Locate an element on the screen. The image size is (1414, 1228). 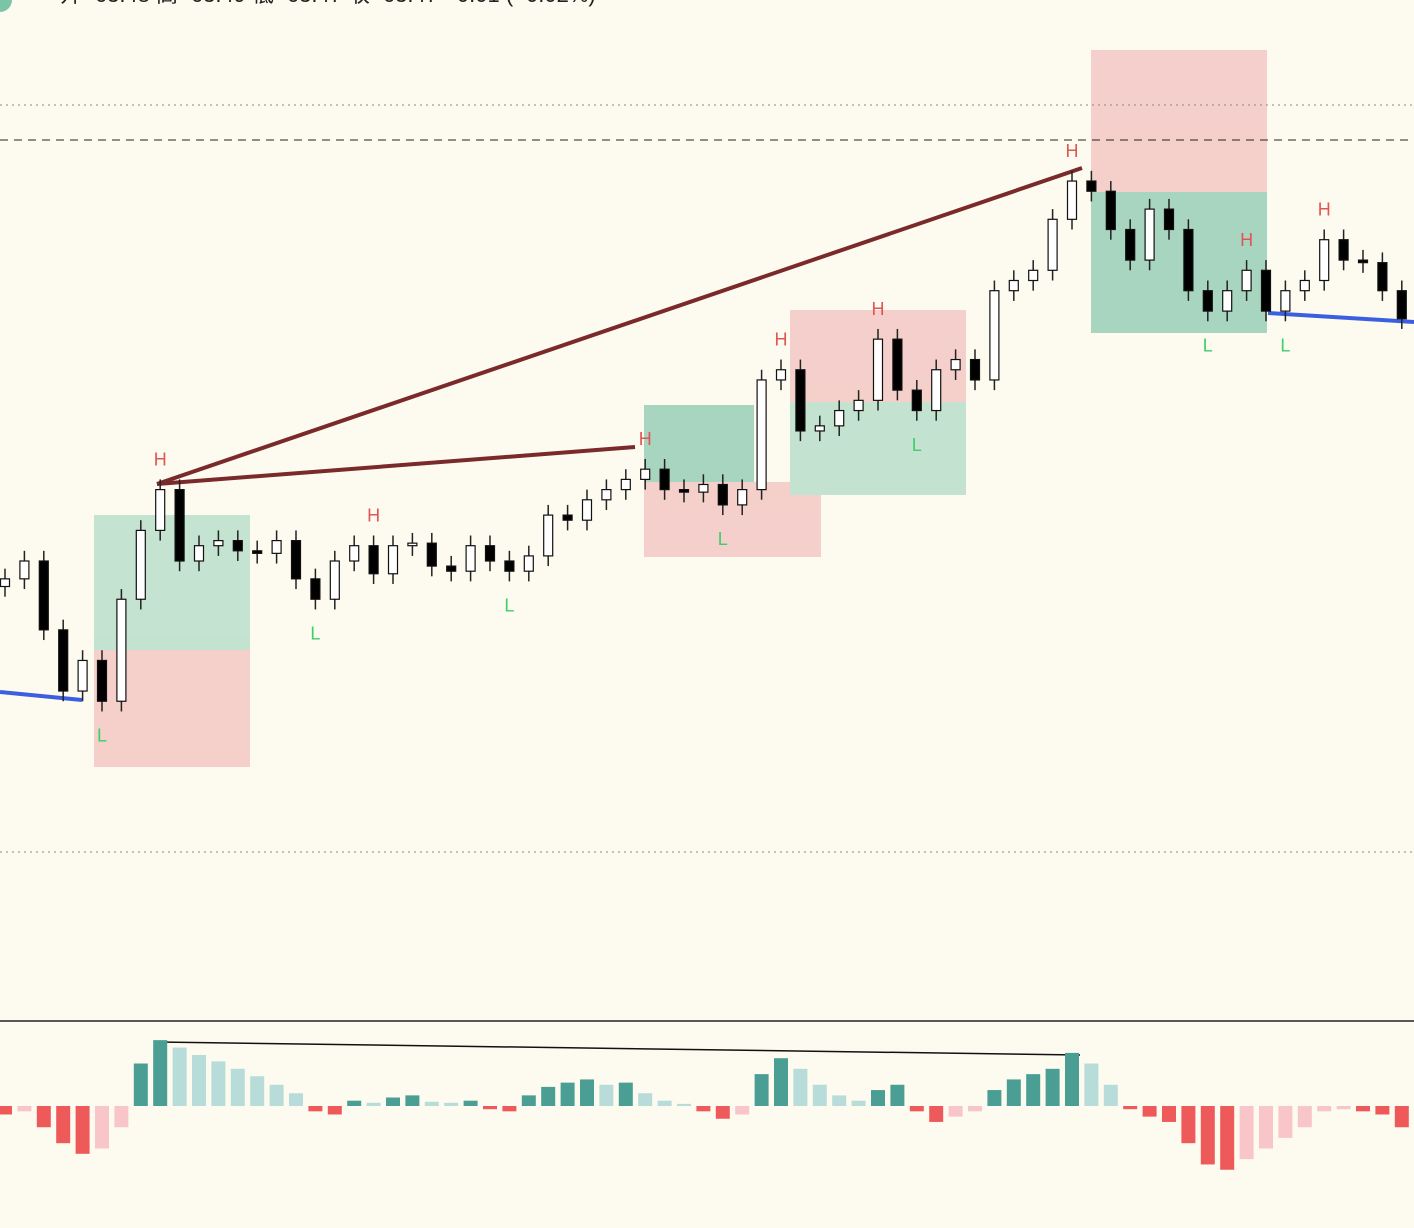
trend-line is located at coordinates (1340, 317).